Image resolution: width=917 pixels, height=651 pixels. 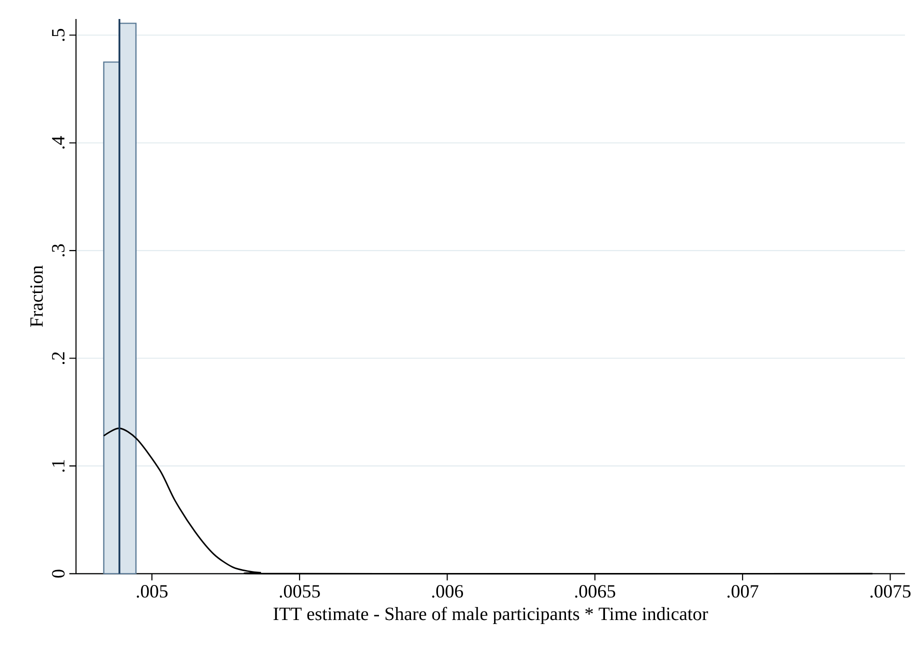 What do you see at coordinates (152, 591) in the screenshot?
I see `x-tick-label: .005` at bounding box center [152, 591].